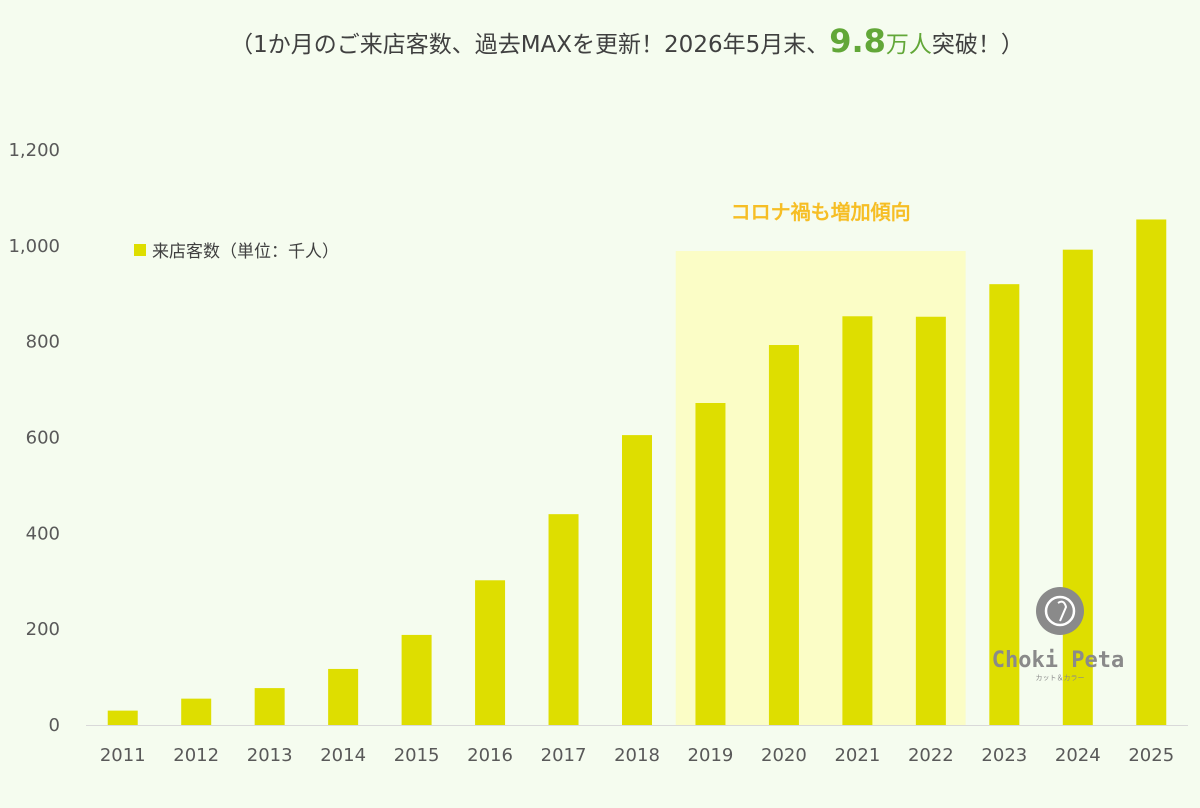  What do you see at coordinates (122, 717) in the screenshot?
I see `bar-2011` at bounding box center [122, 717].